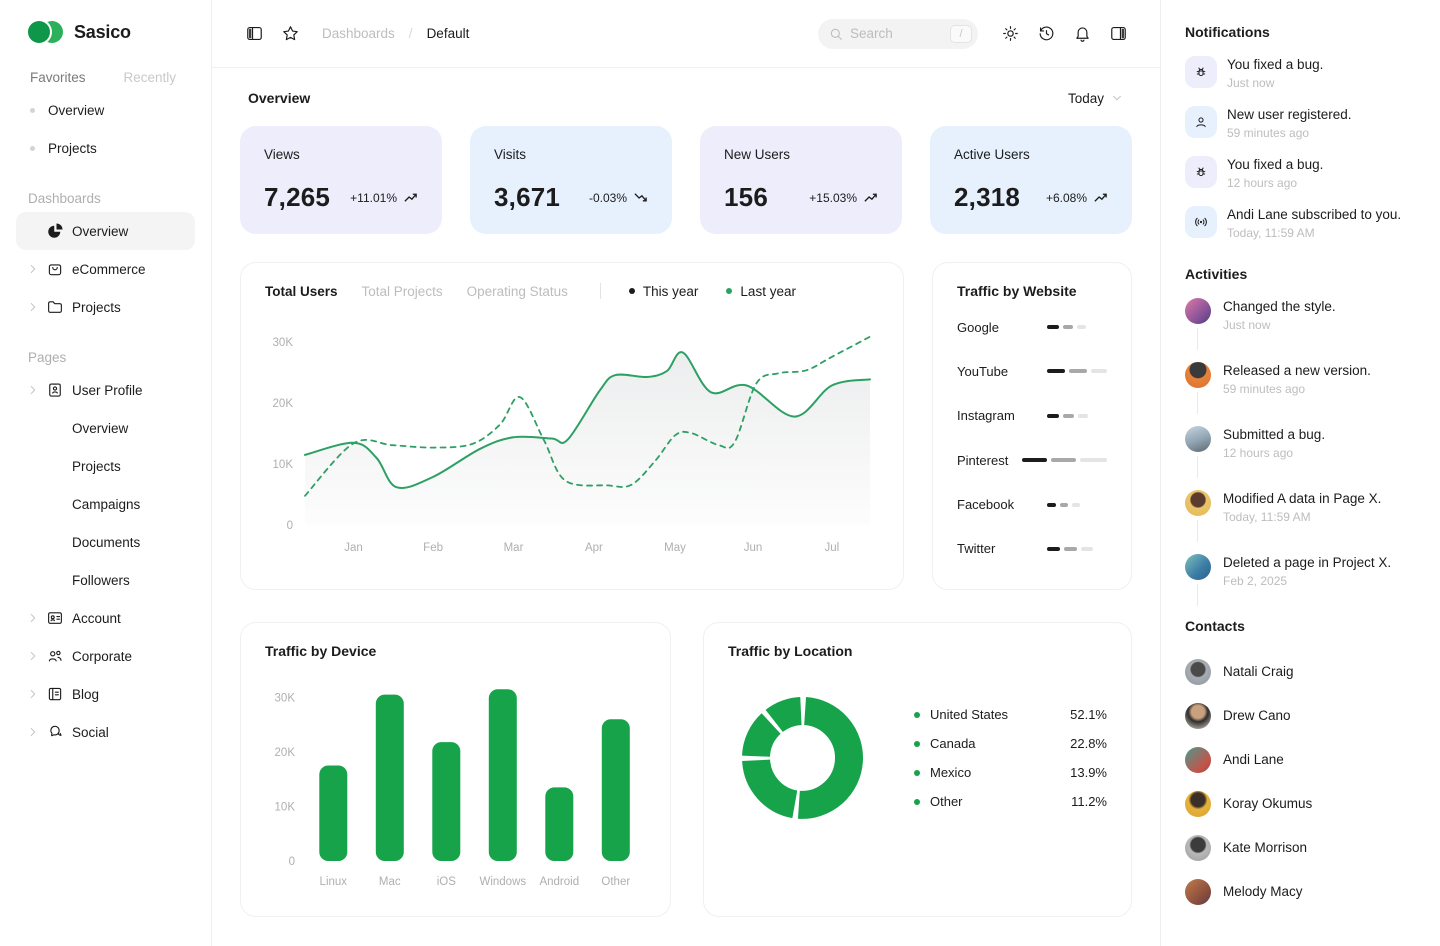 Image resolution: width=1440 pixels, height=946 pixels. Describe the element at coordinates (1300, 123) in the screenshot. I see `notification-item: New user registered. 59 minutes ago` at that location.